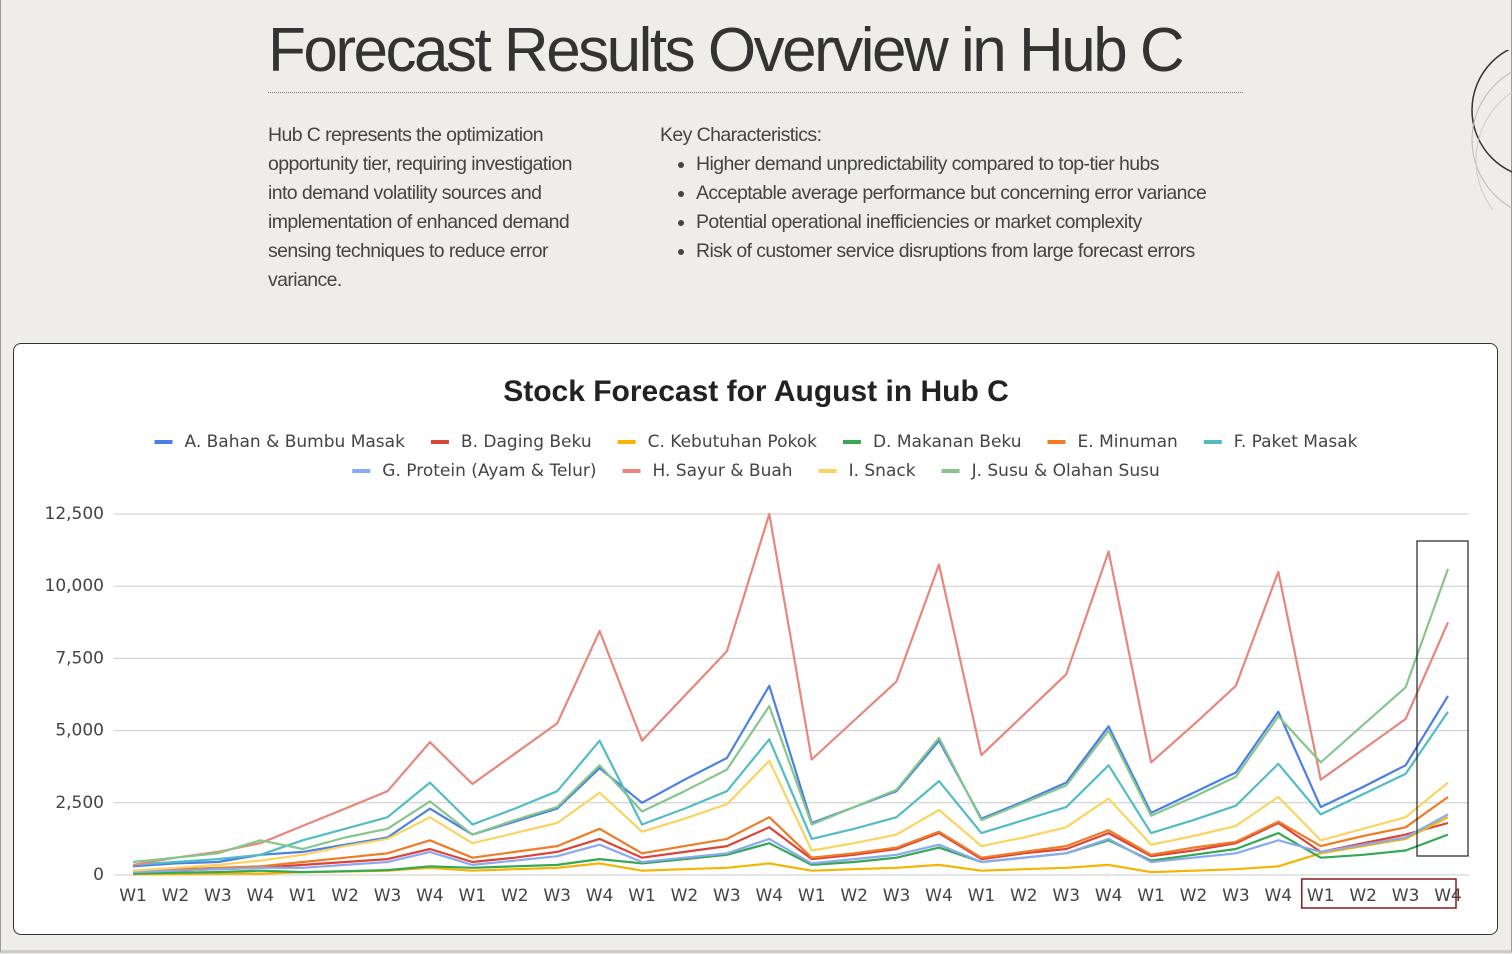 This screenshot has width=1512, height=954. What do you see at coordinates (723, 471) in the screenshot?
I see `legend-label: H. Sayur & Buah` at bounding box center [723, 471].